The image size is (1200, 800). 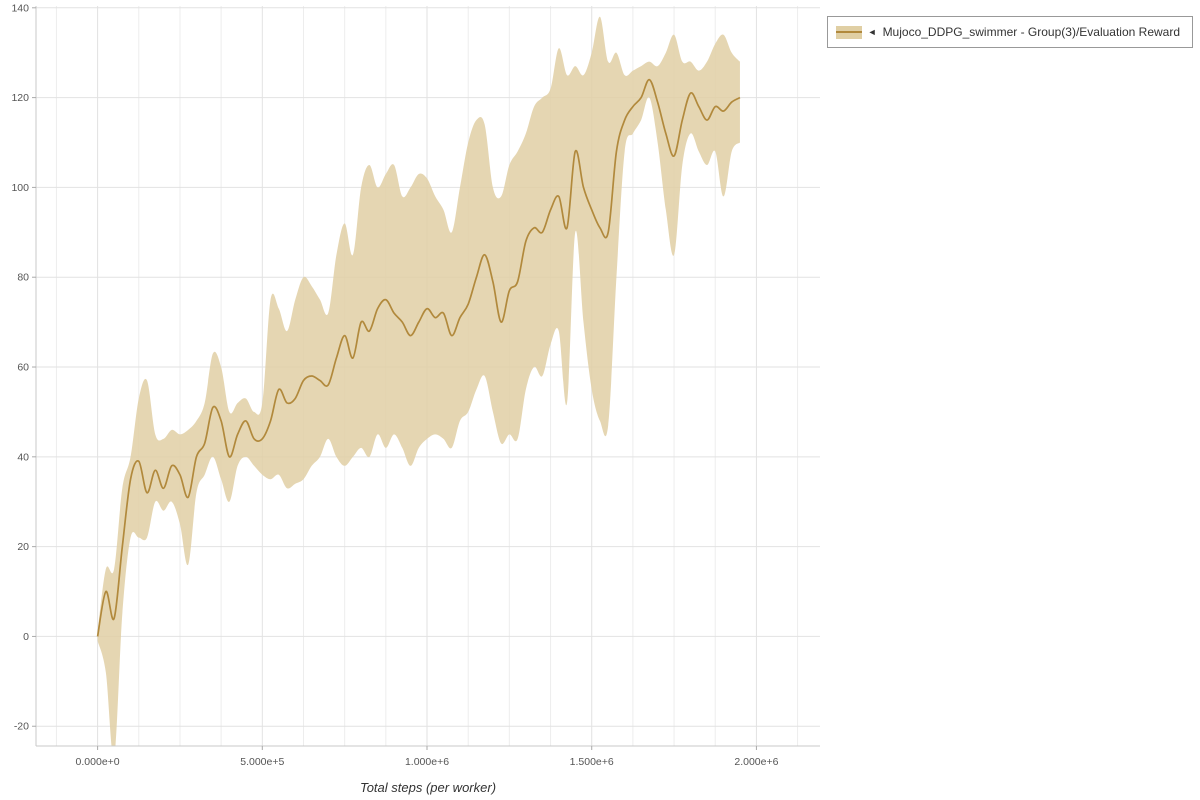 What do you see at coordinates (23, 457) in the screenshot?
I see `svg-text: 40` at bounding box center [23, 457].